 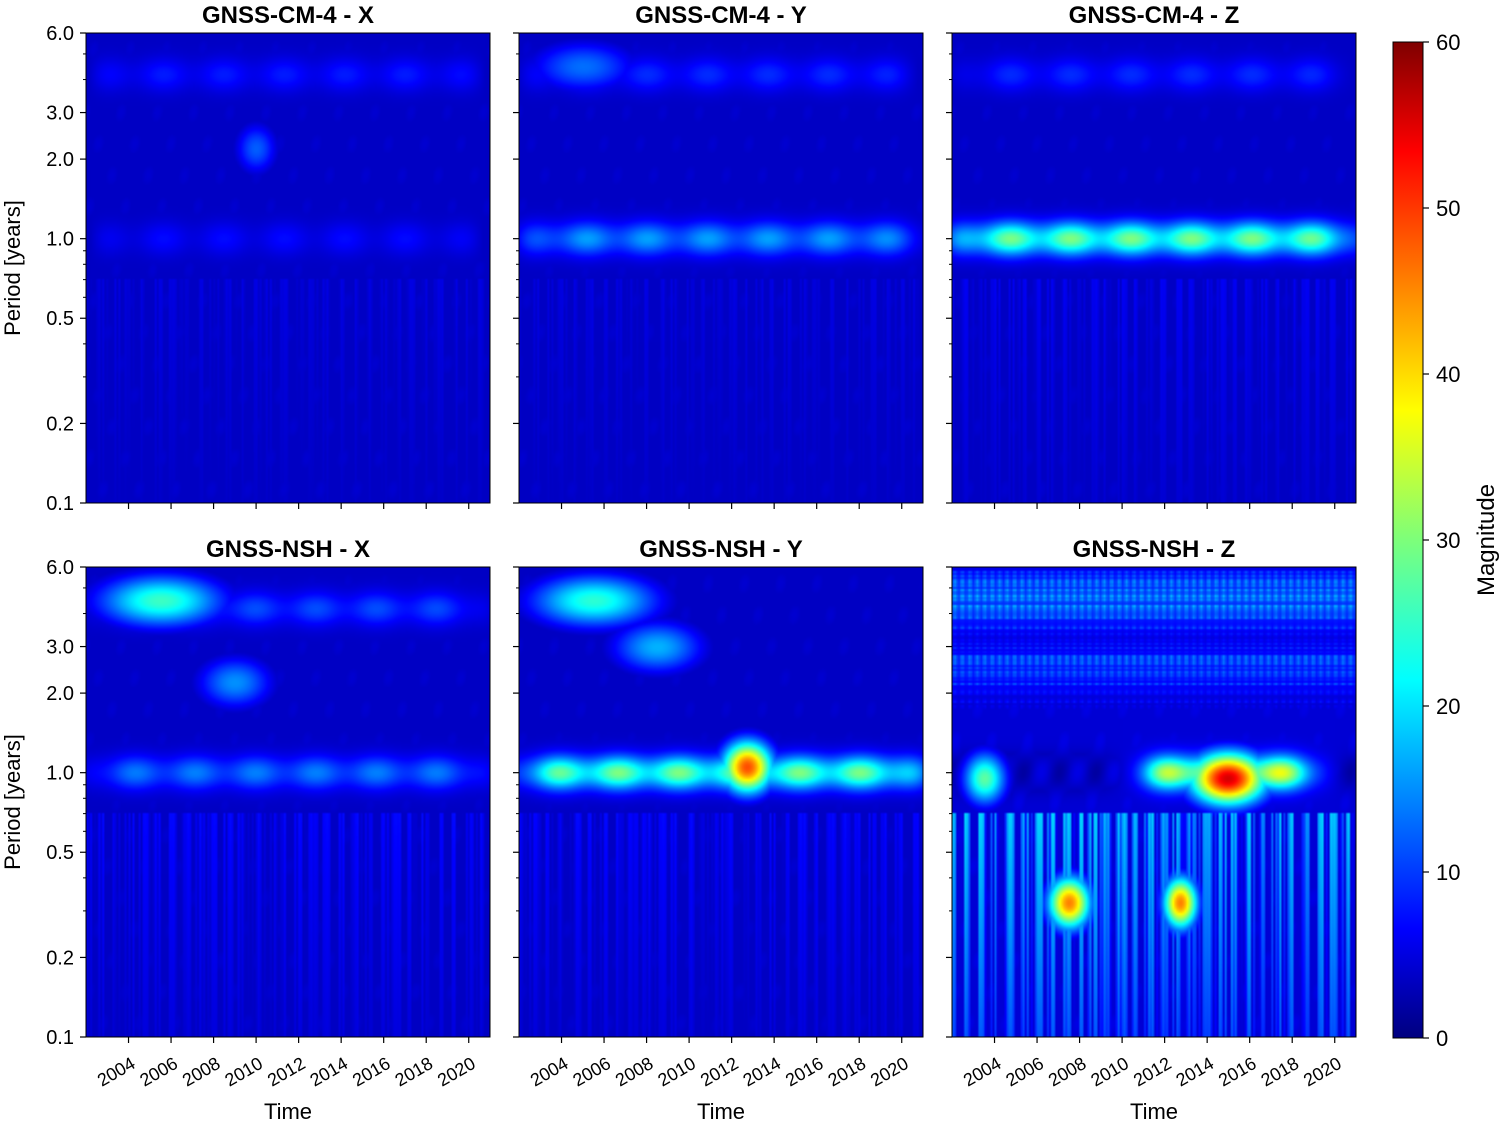 I want to click on colorbar-tick-label: 30, so click(x=1448, y=540).